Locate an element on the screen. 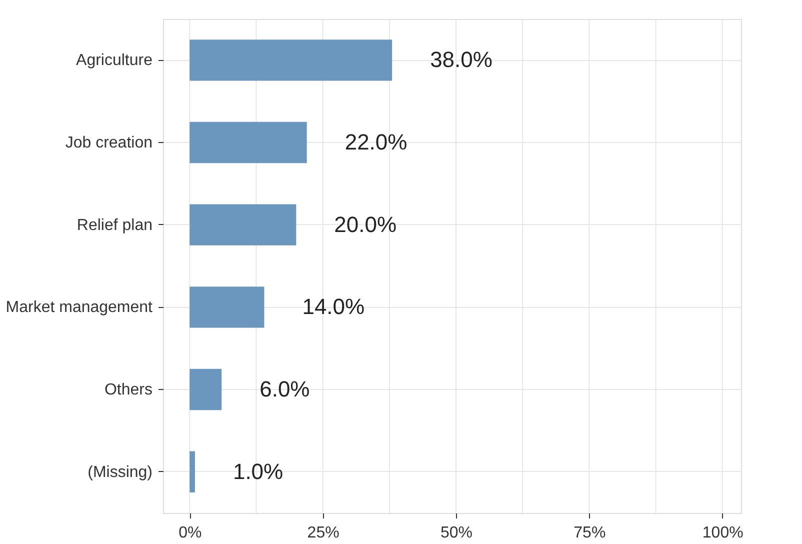 This screenshot has height=544, width=802. data-label: 14.0% is located at coordinates (333, 307).